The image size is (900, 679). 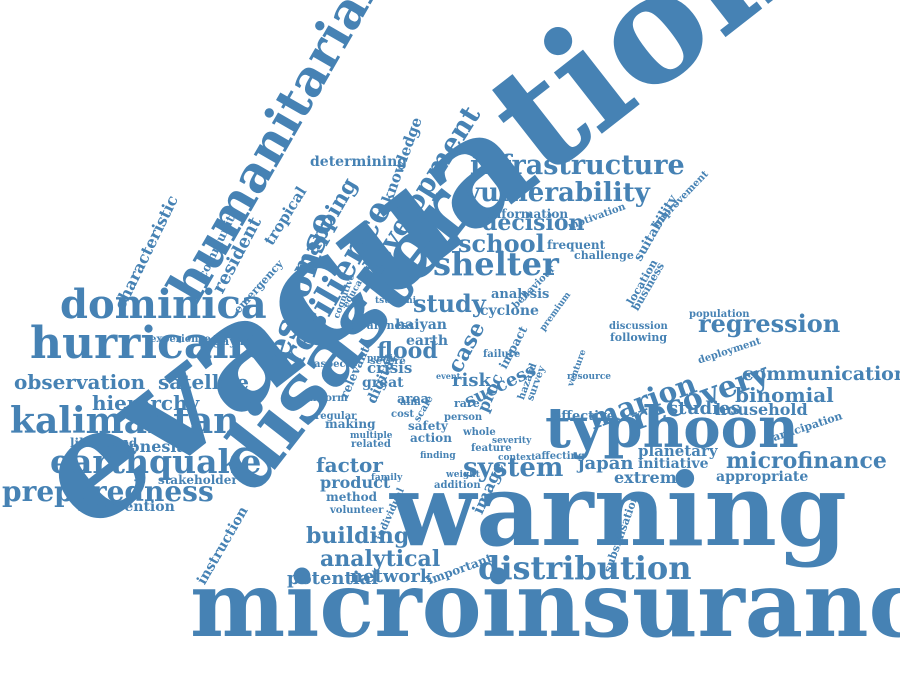 What do you see at coordinates (496, 264) in the screenshot?
I see `word-shelter: shelter` at bounding box center [496, 264].